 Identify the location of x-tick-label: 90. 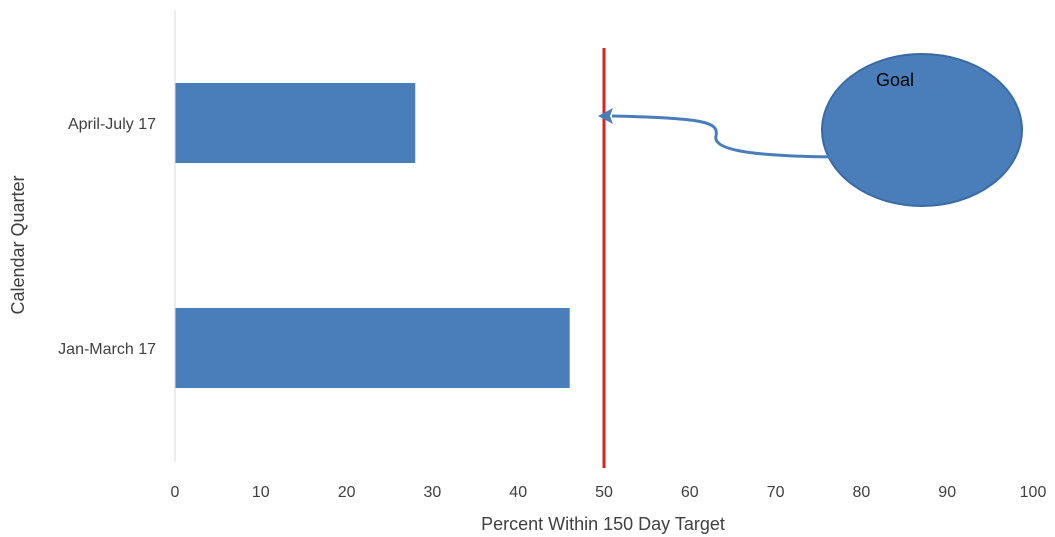
(947, 492).